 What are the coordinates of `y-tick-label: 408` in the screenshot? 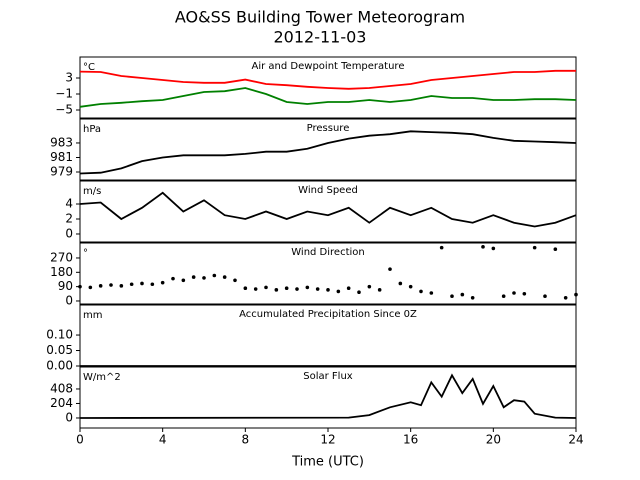 It's located at (61, 388).